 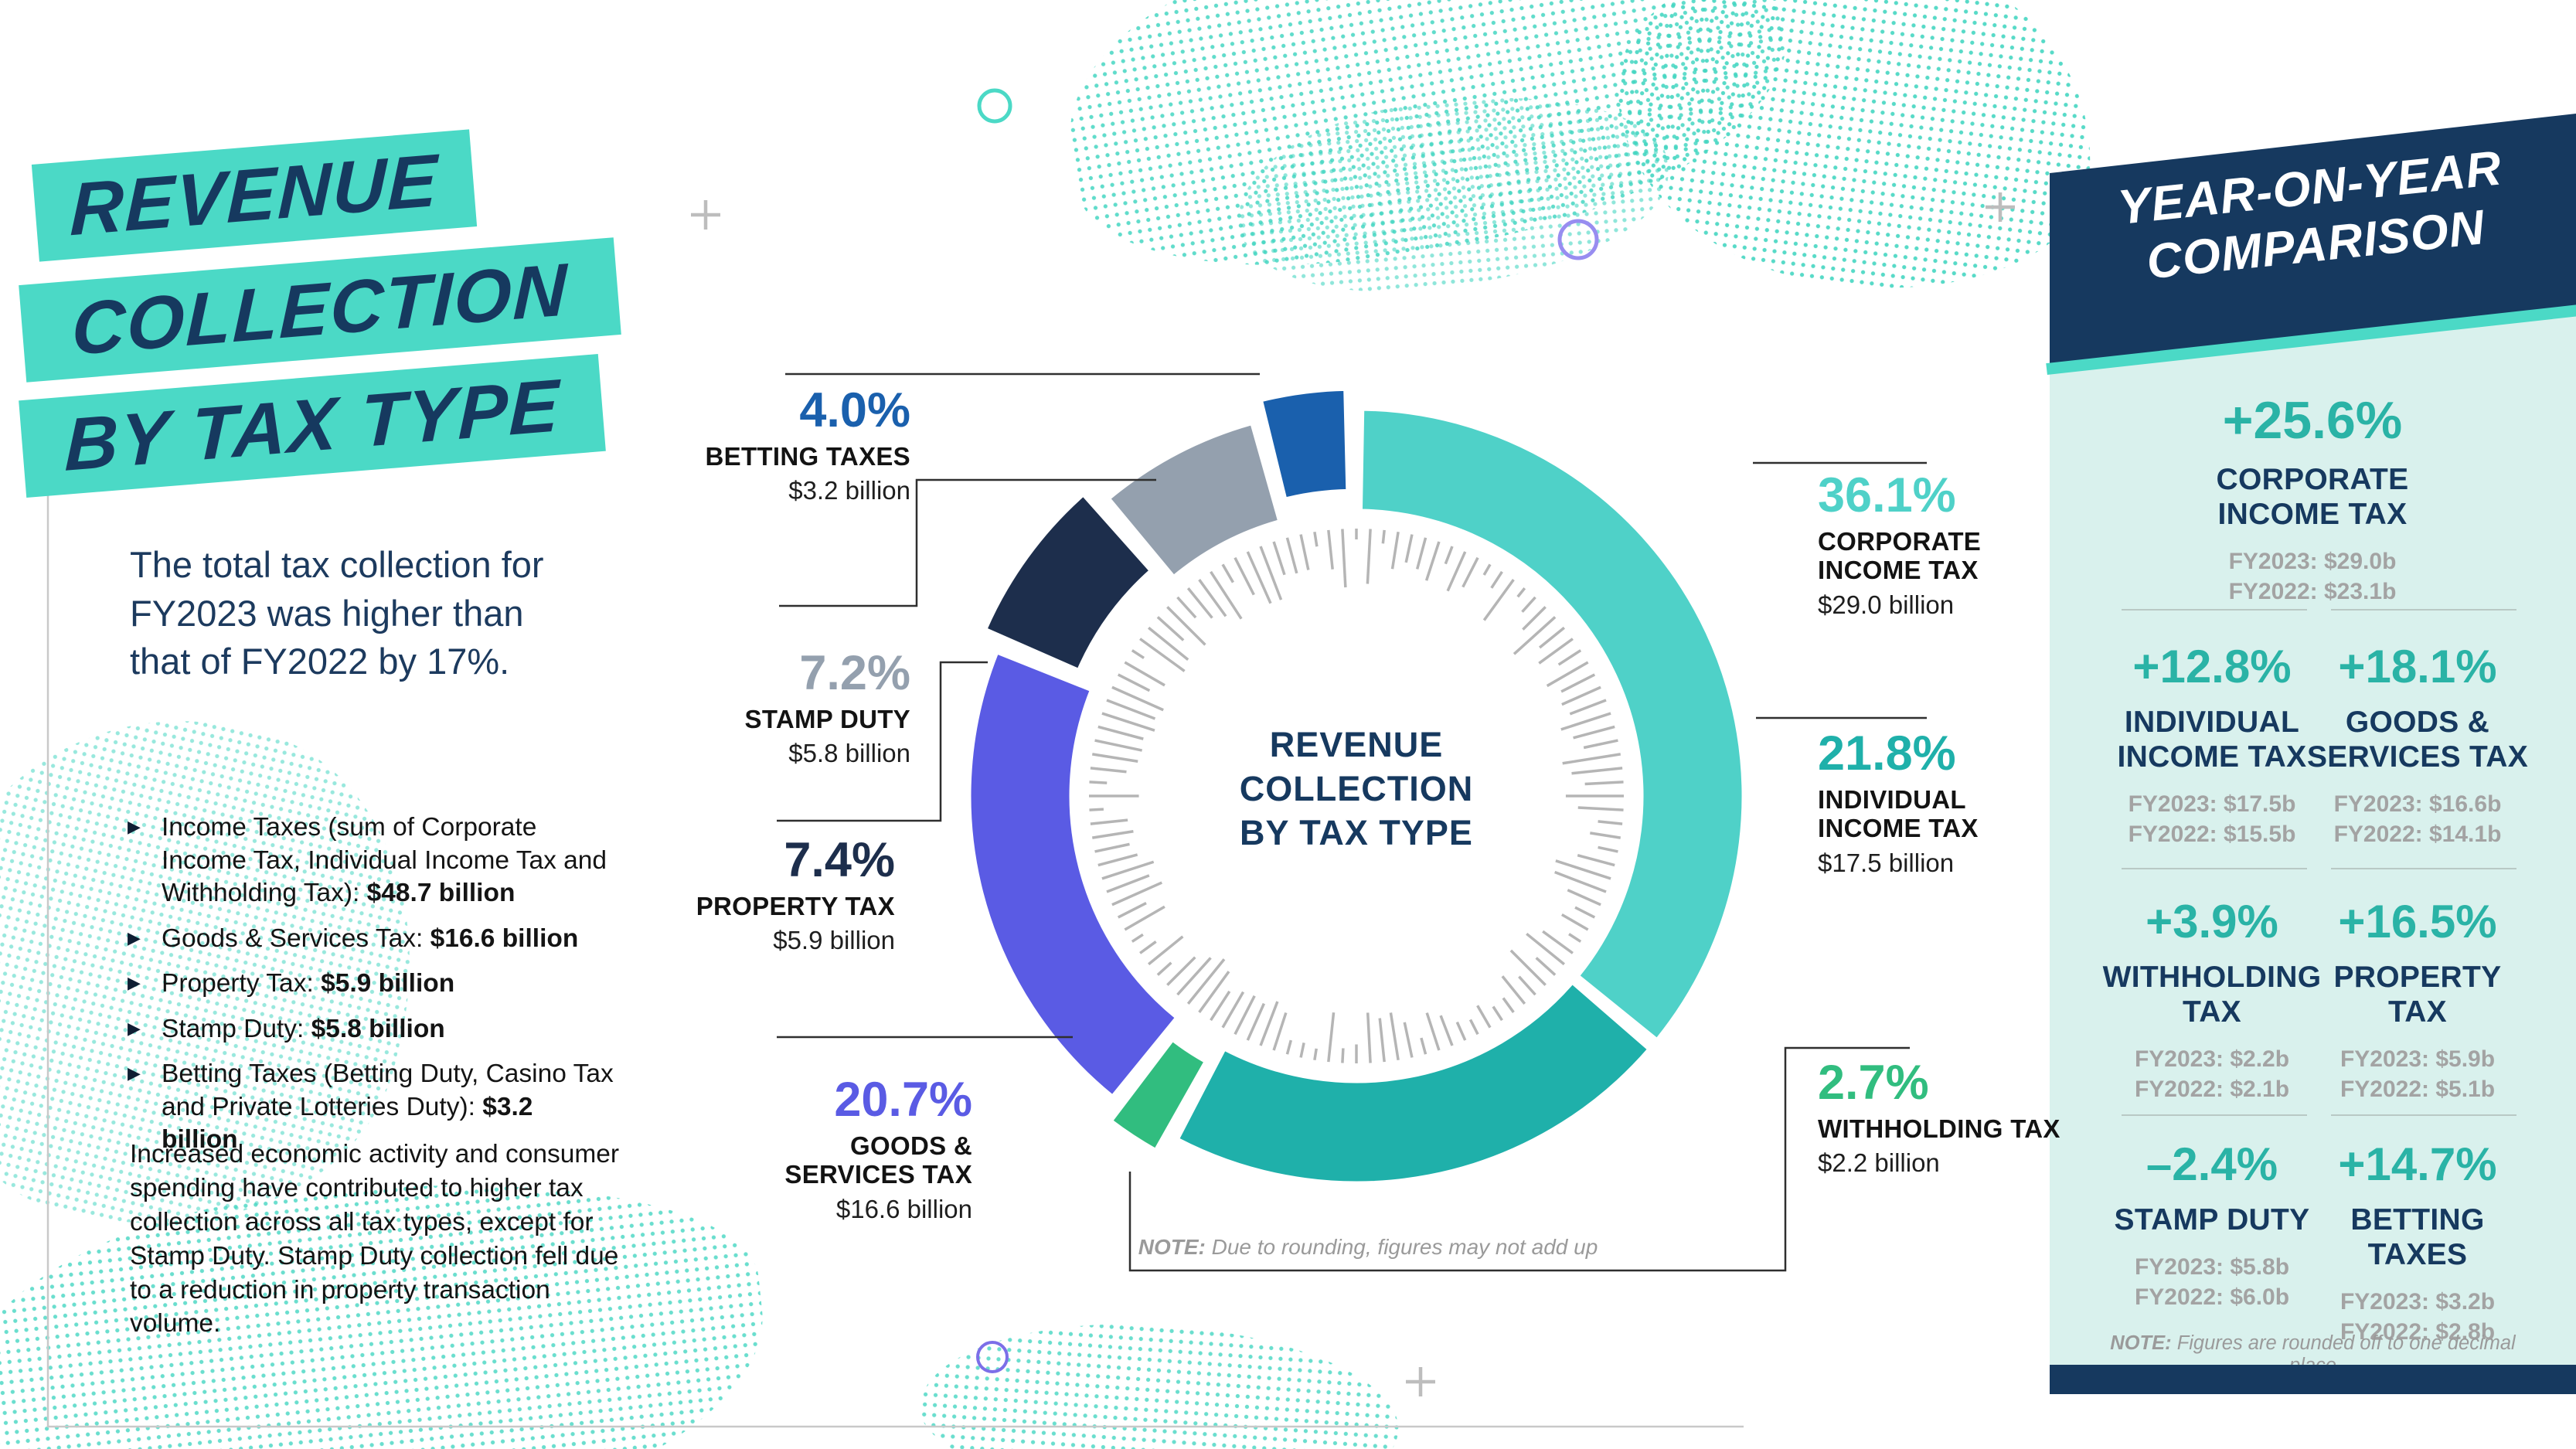 I want to click on callout-withholding-tax: 2.7% WITHHOLDING TAX $2.2 billion, so click(x=1941, y=1118).